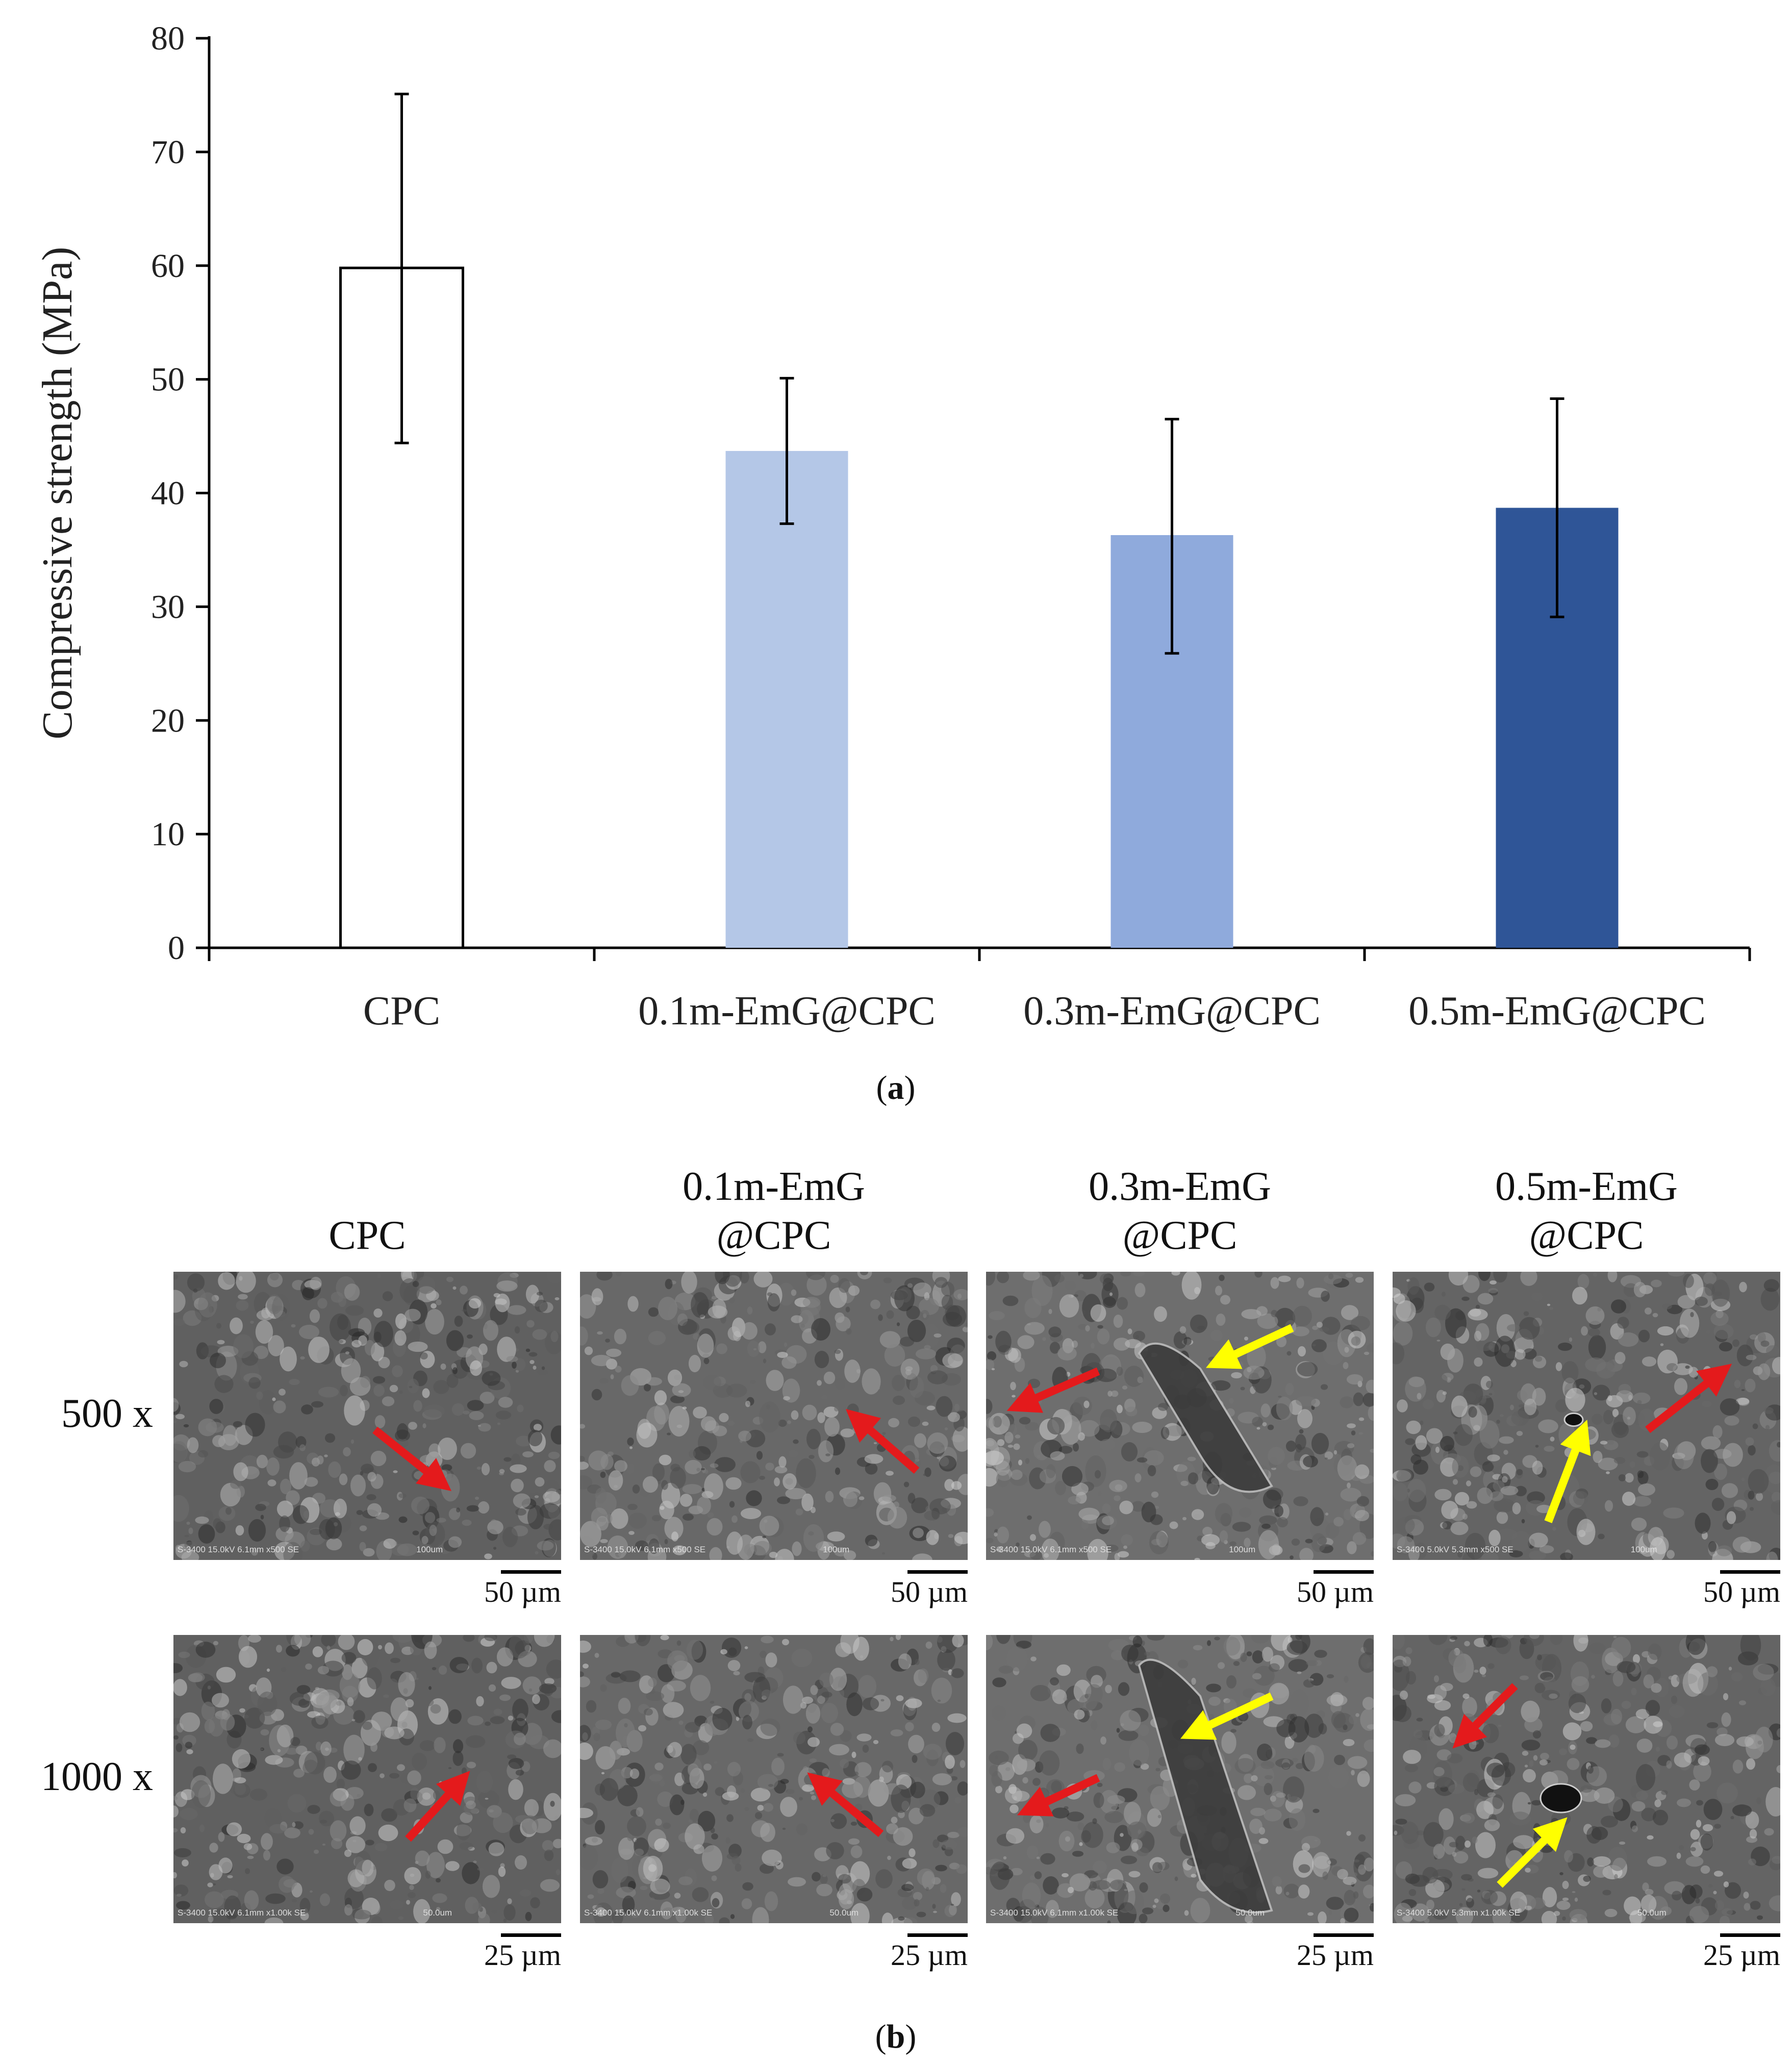 This screenshot has height=2066, width=1792. Describe the element at coordinates (176, 948) in the screenshot. I see `y-tick-label: 0` at that location.